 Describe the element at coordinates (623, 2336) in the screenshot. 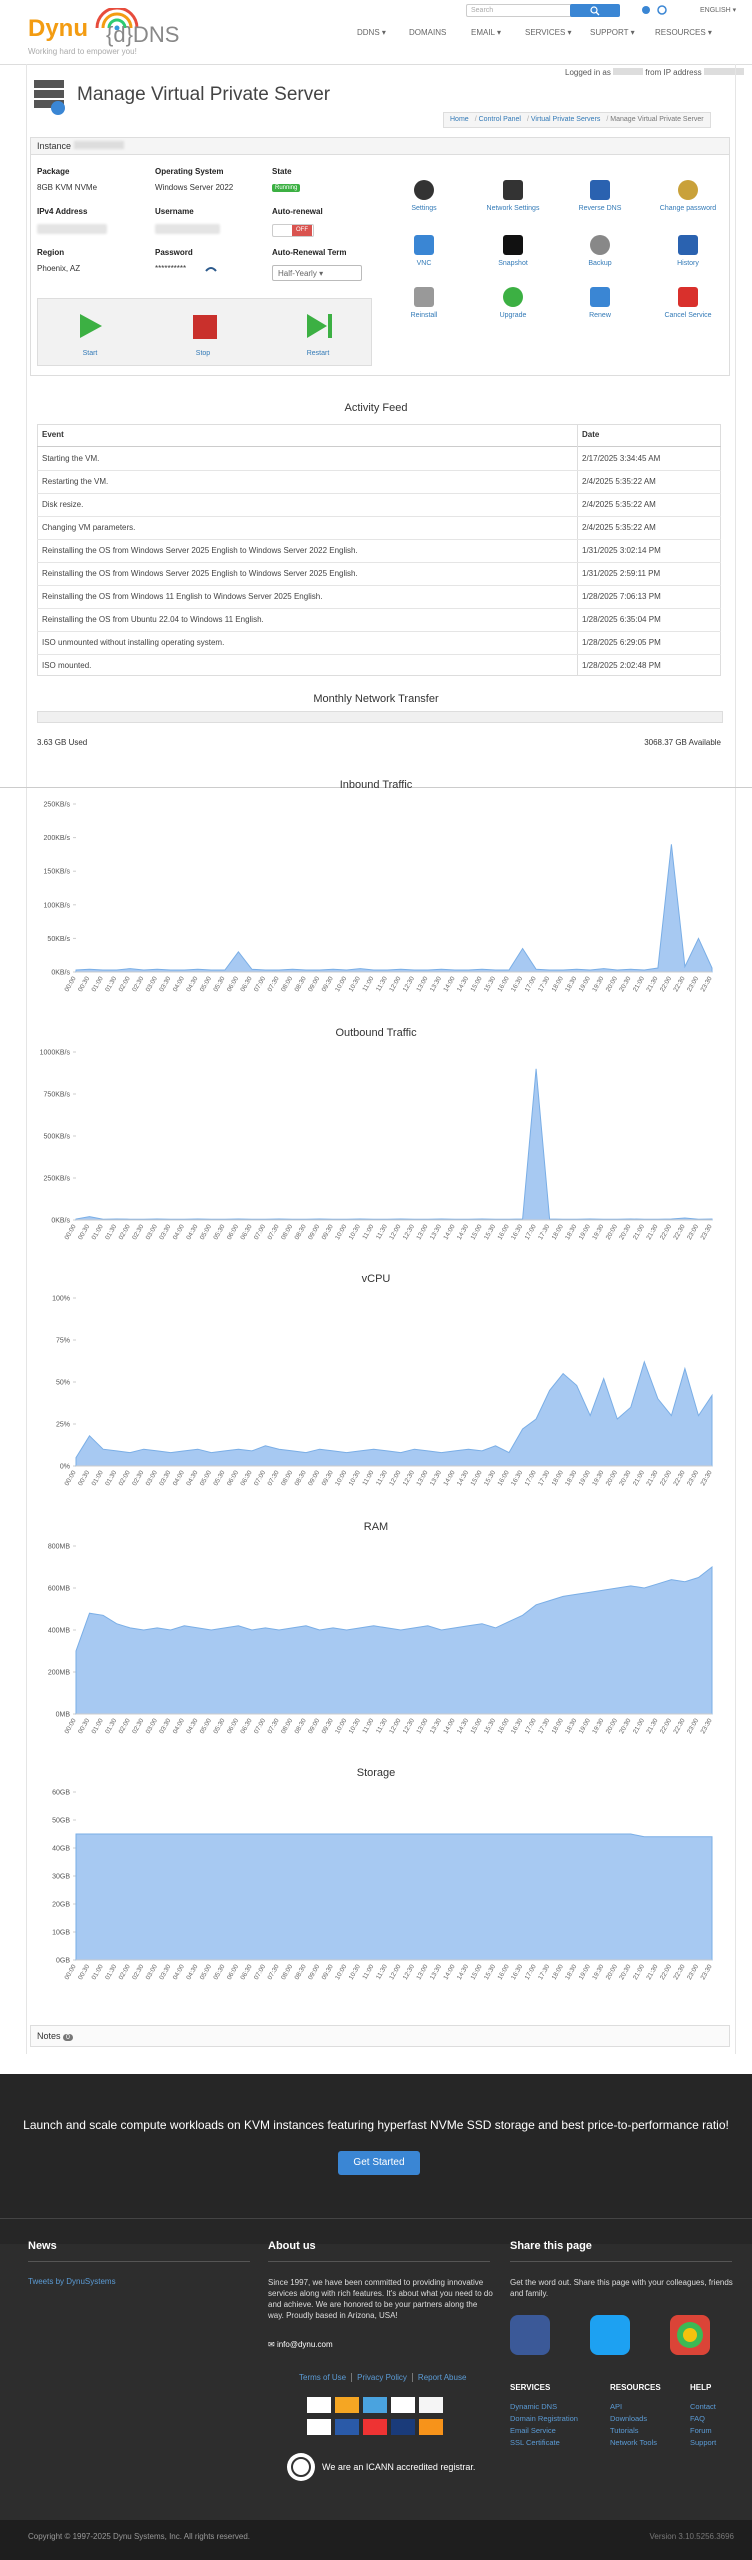

I see `social-icons` at that location.